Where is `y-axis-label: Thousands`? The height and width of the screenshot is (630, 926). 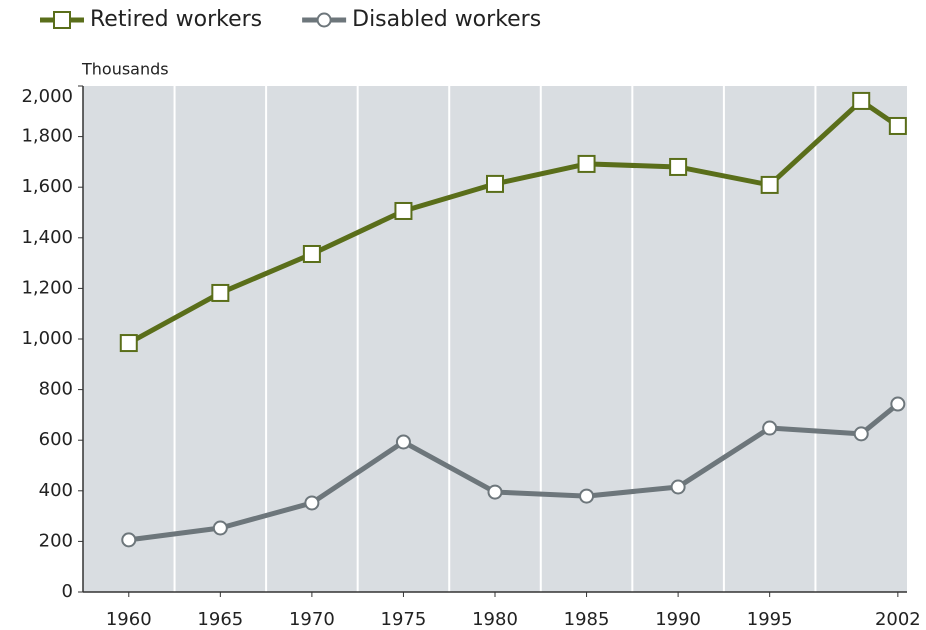 y-axis-label: Thousands is located at coordinates (125, 69).